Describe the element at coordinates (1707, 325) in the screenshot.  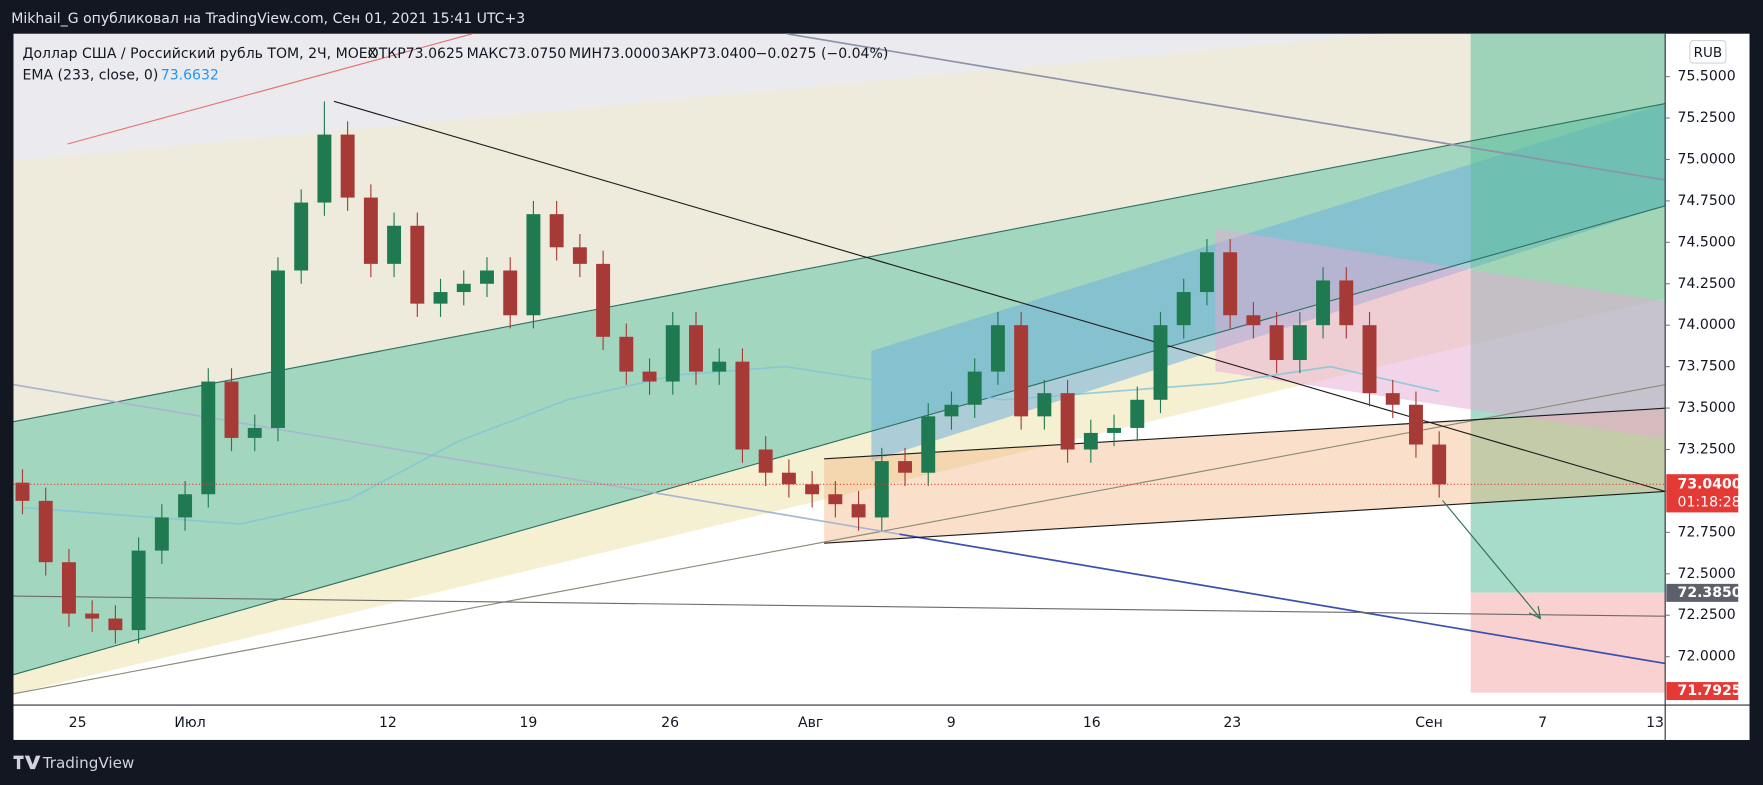
I see `y-tick-label: 74.0000` at that location.